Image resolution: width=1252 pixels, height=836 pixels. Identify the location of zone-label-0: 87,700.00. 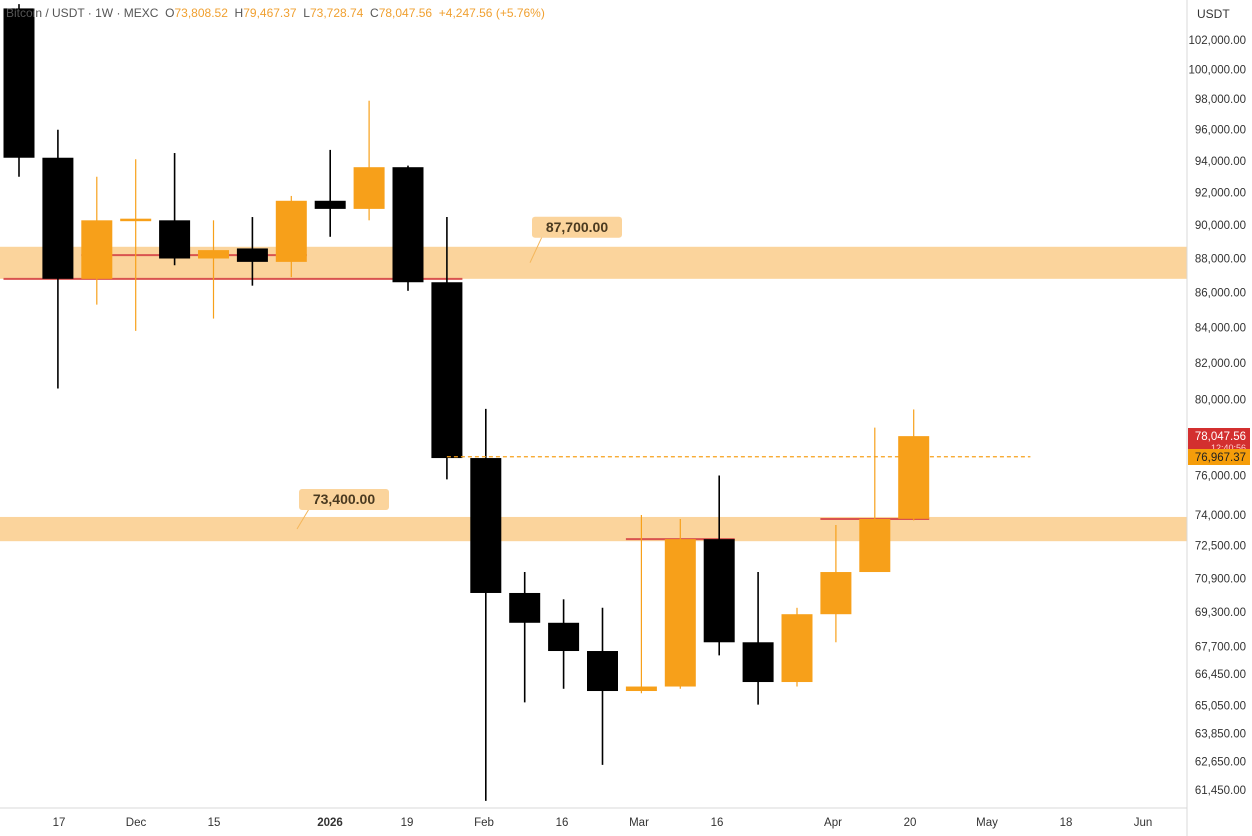
(575, 239).